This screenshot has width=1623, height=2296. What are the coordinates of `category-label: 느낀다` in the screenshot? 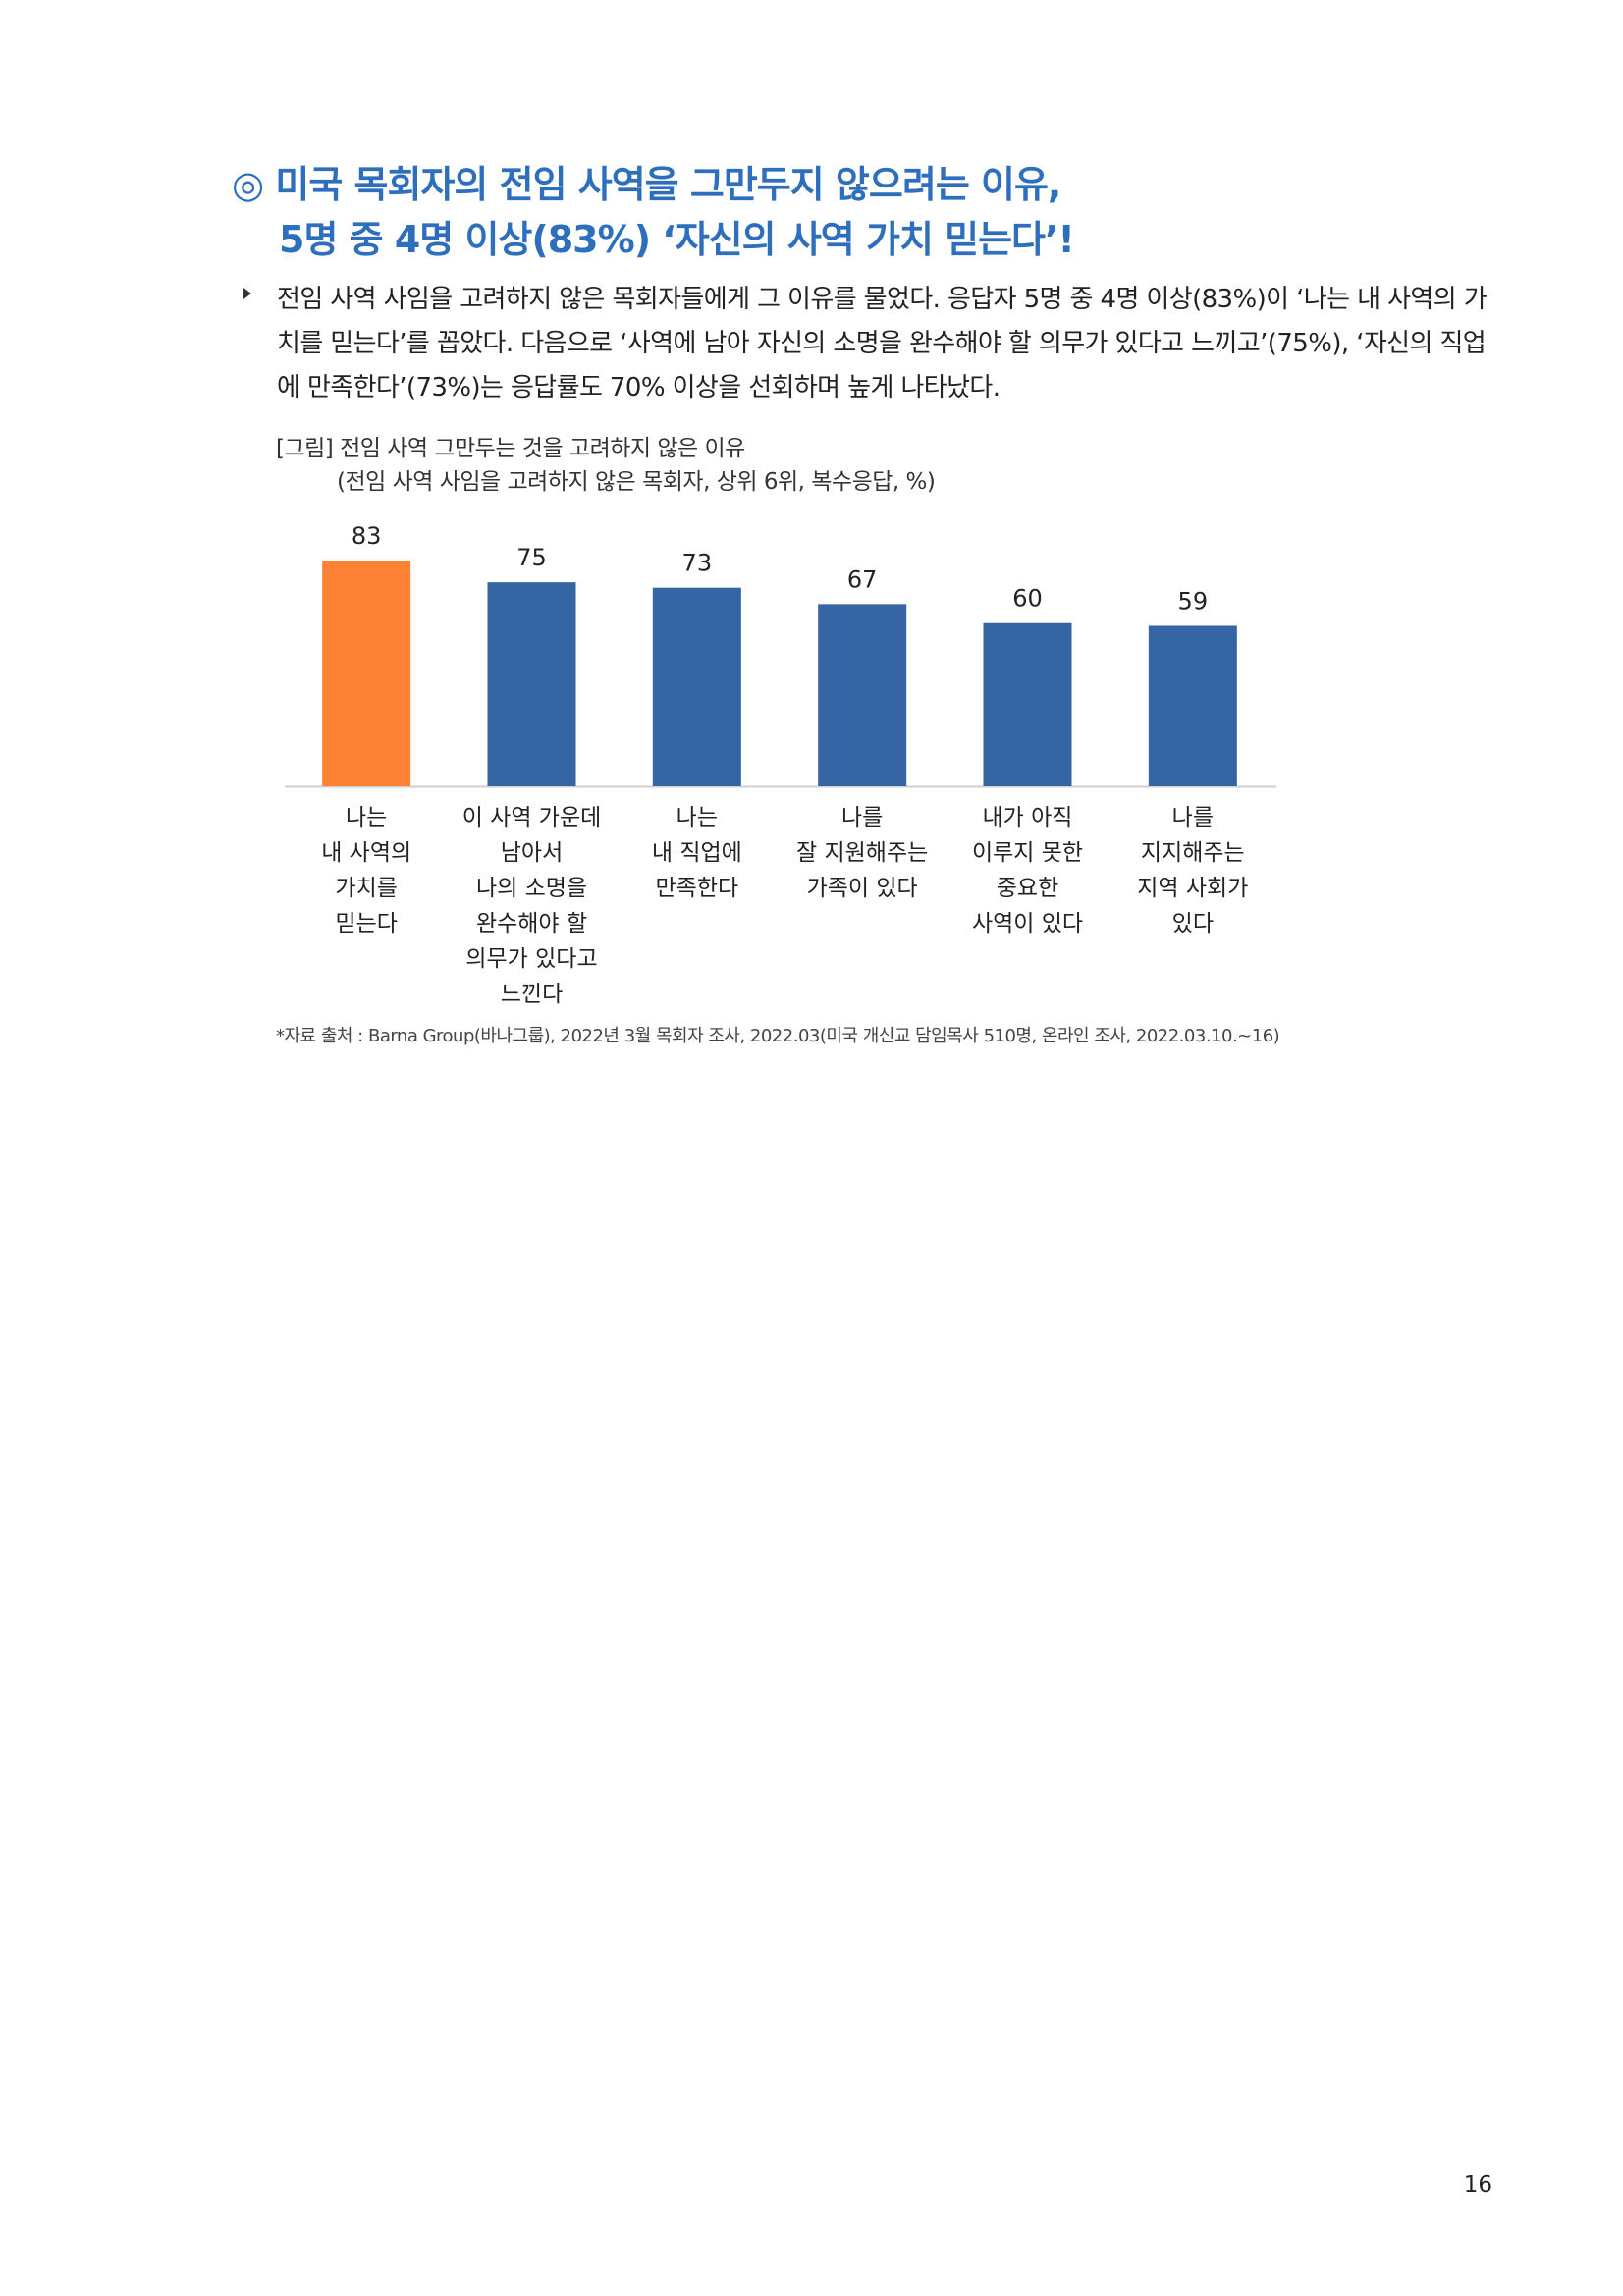 It's located at (532, 995).